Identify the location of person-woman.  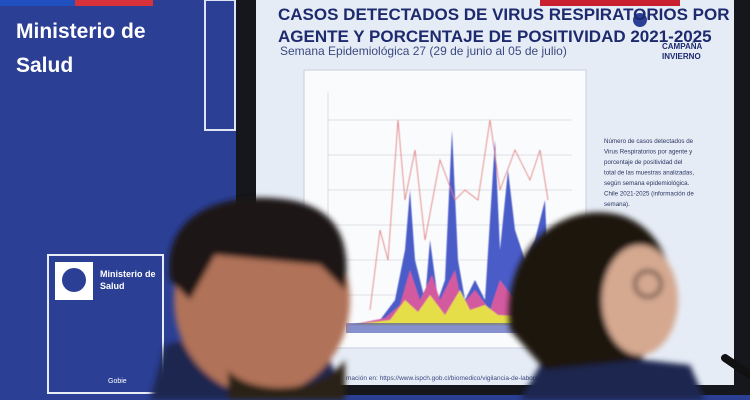
(606, 306).